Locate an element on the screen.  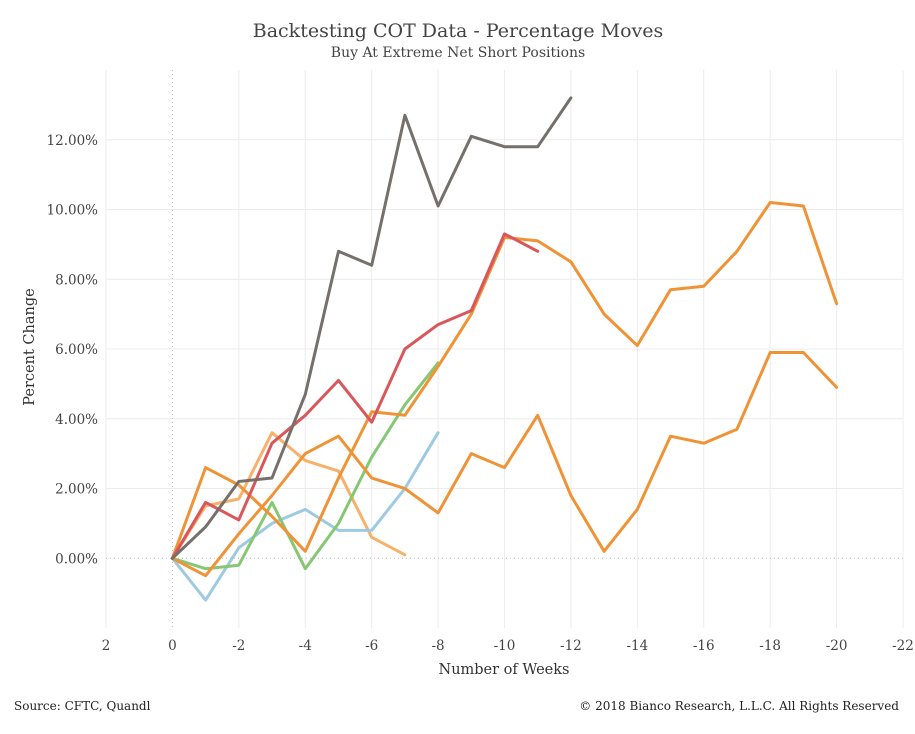
x-tick-label: -14 is located at coordinates (637, 646).